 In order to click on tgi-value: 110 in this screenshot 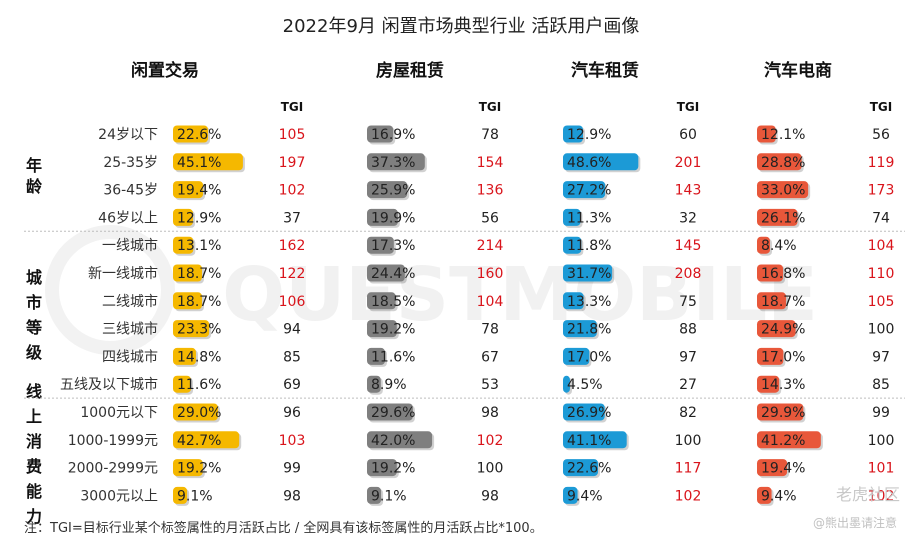, I will do `click(881, 274)`.